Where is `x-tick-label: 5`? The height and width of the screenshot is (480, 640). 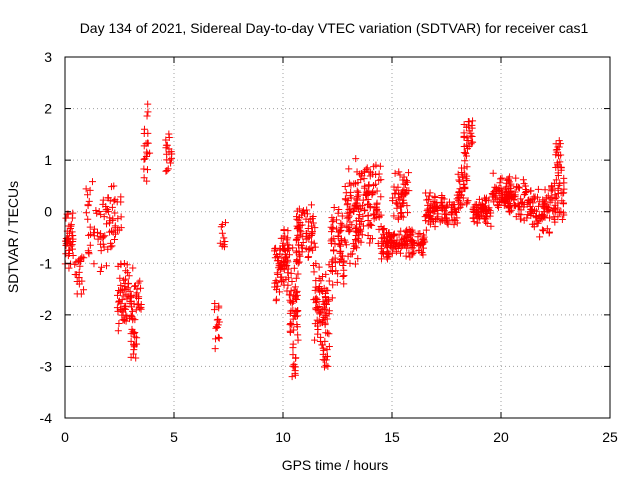 x-tick-label: 5 is located at coordinates (174, 437).